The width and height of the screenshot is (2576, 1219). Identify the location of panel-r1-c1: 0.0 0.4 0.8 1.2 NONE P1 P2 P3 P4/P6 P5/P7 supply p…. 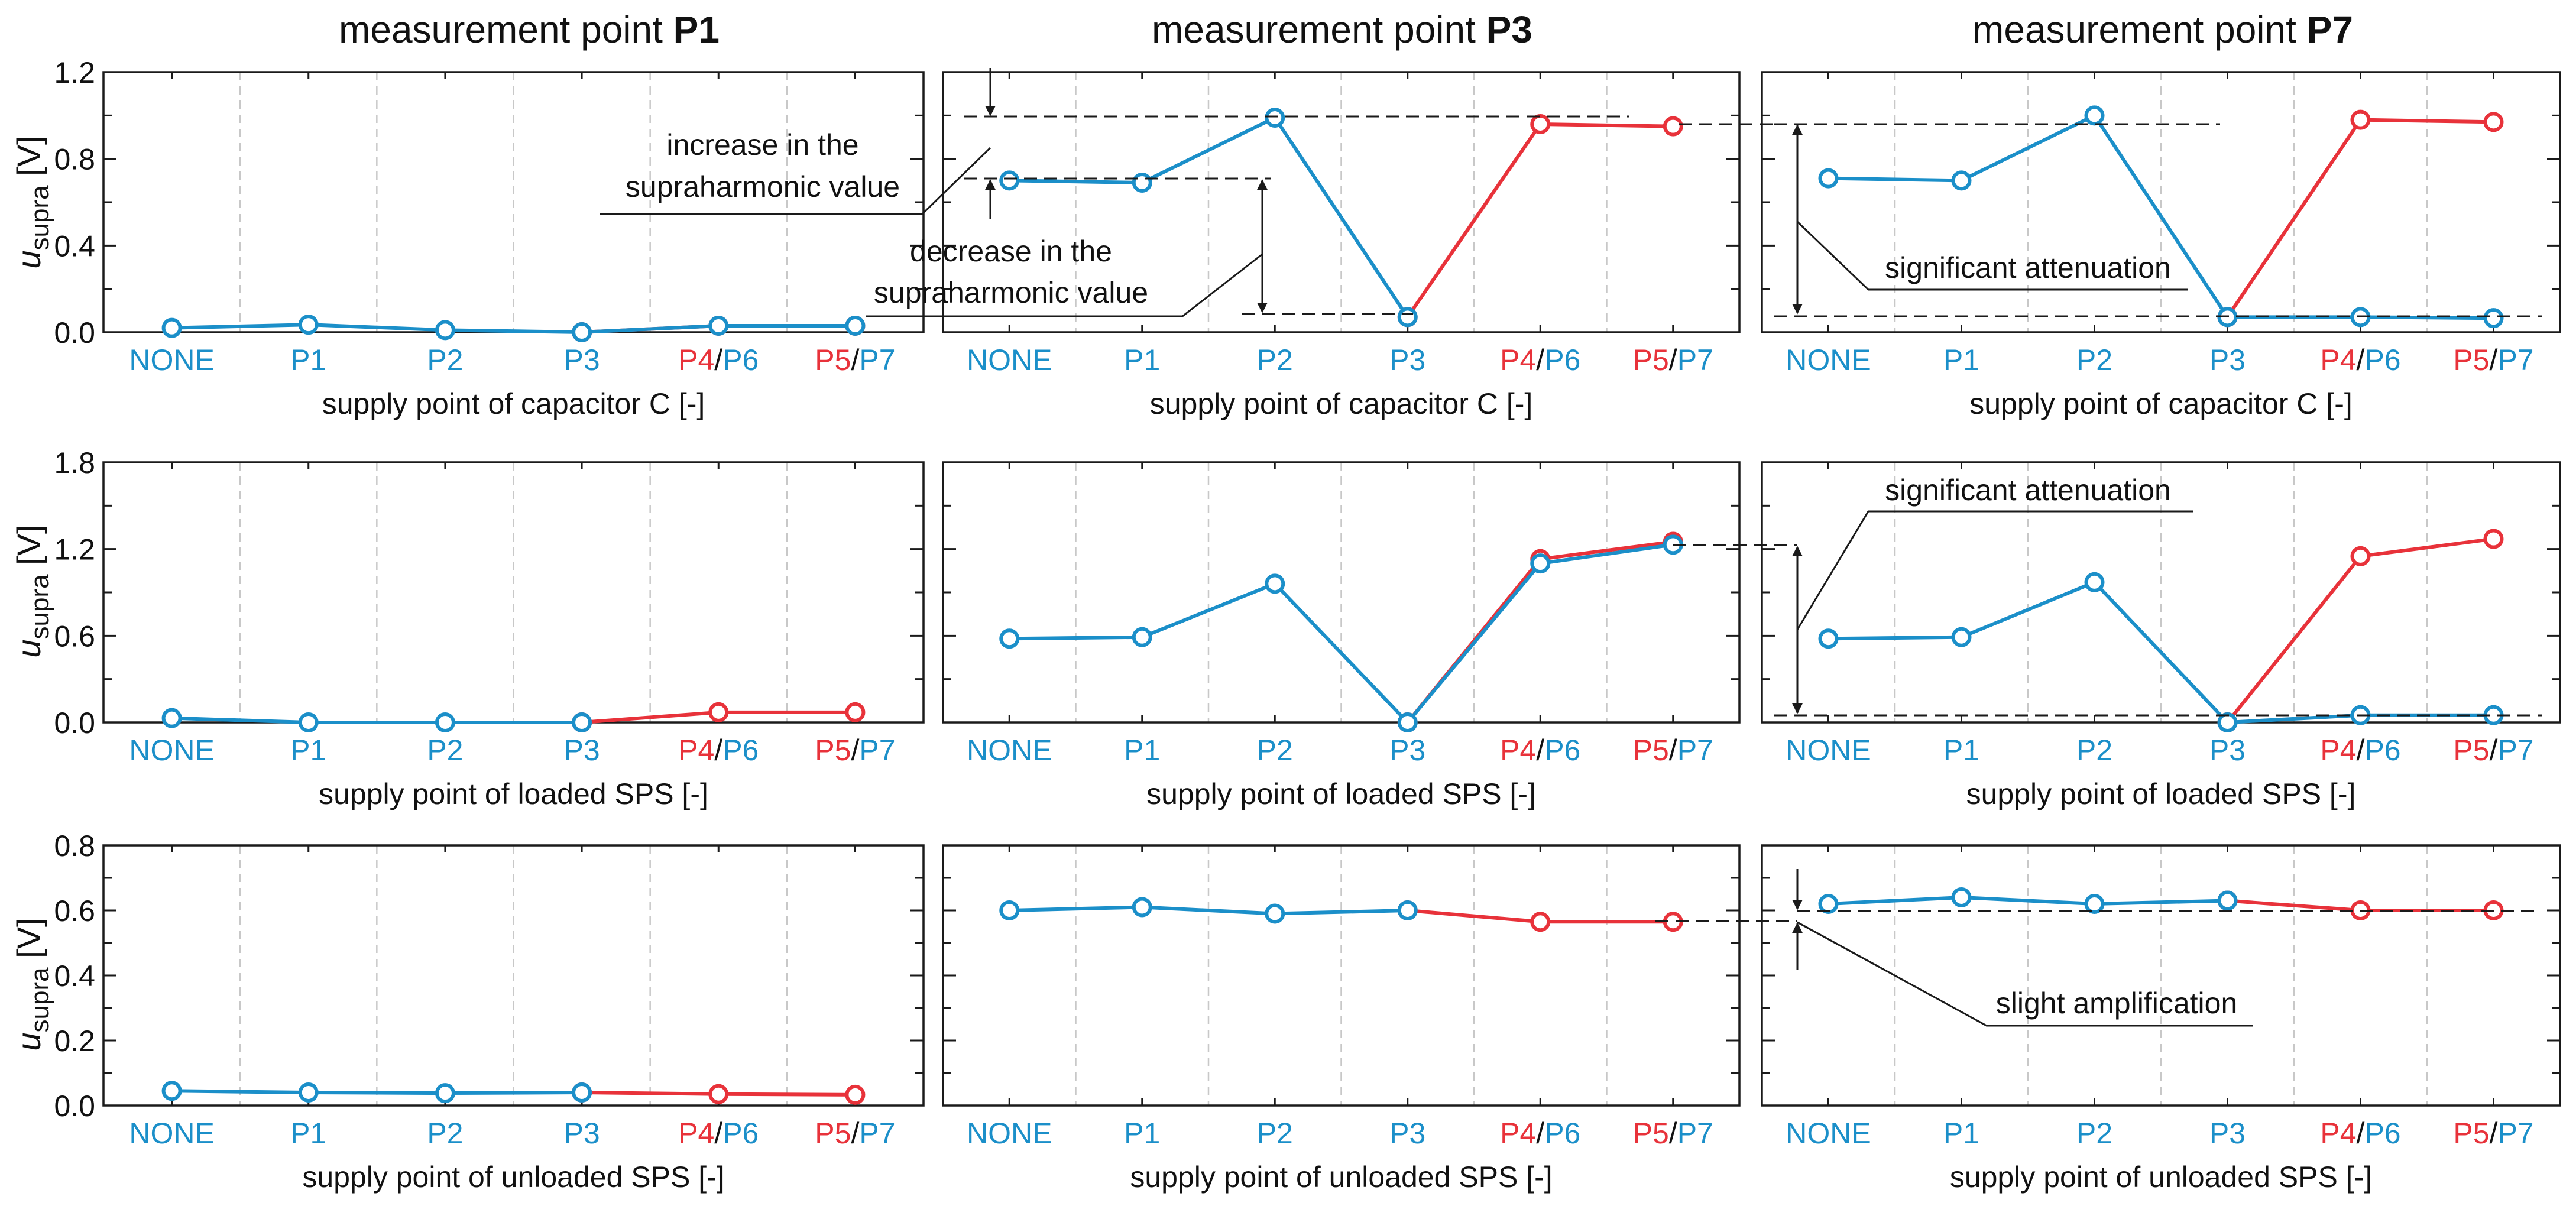
(489, 238).